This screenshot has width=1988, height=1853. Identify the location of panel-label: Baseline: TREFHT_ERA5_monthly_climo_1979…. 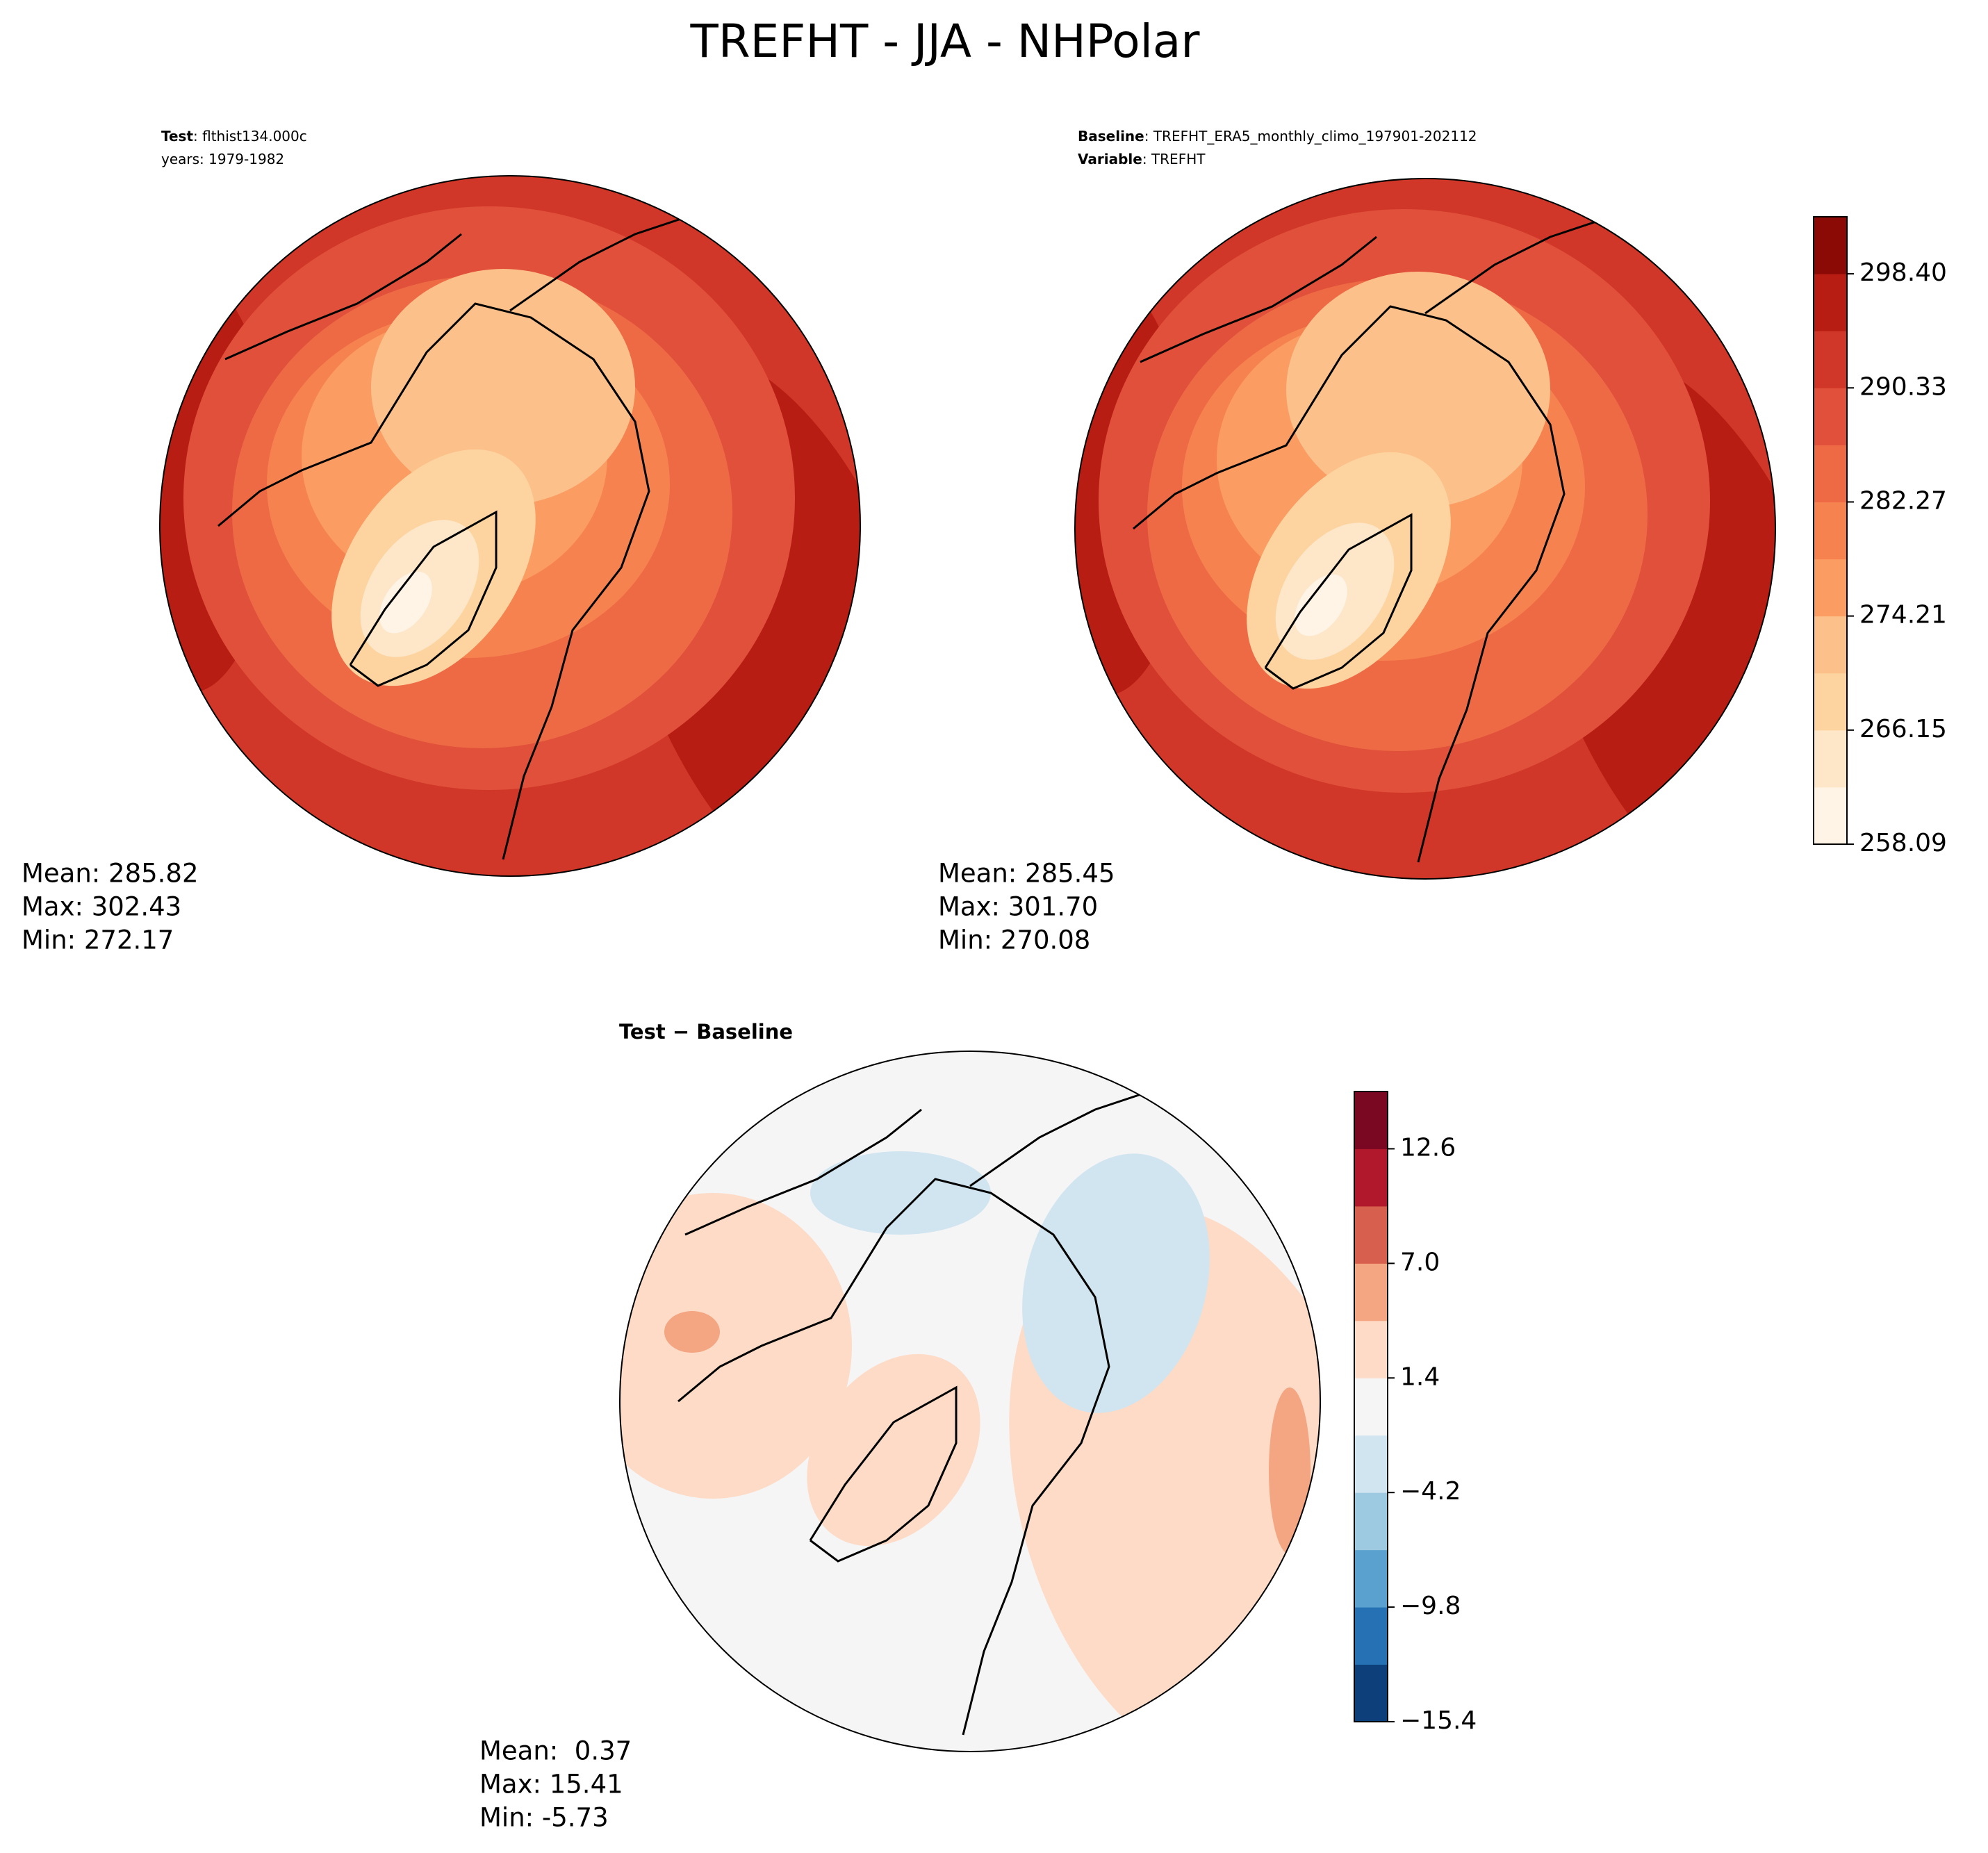
(1277, 136).